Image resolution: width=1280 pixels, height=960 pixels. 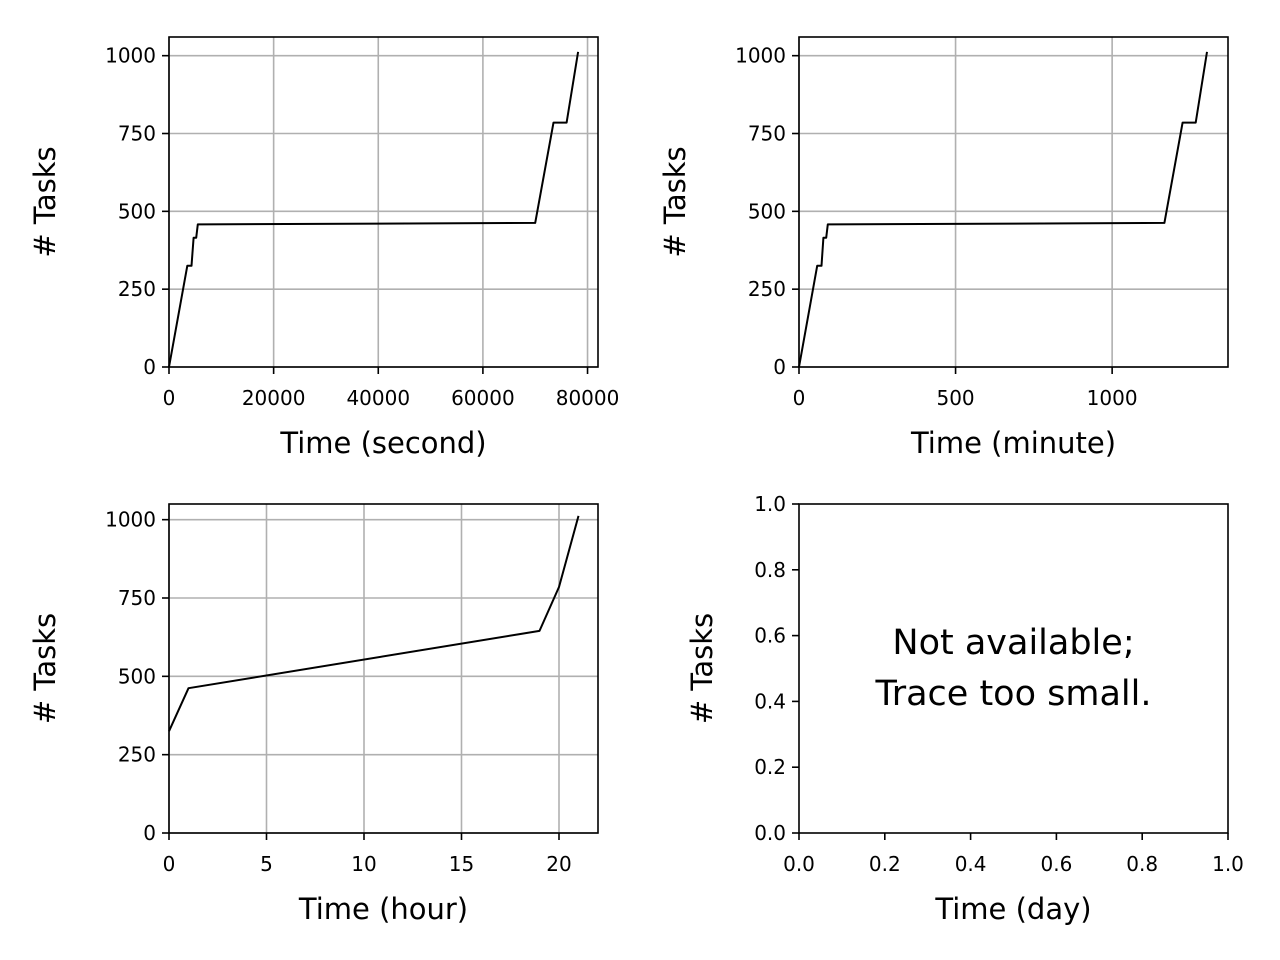 What do you see at coordinates (1013, 443) in the screenshot?
I see `x-axis-label: Time (minute)` at bounding box center [1013, 443].